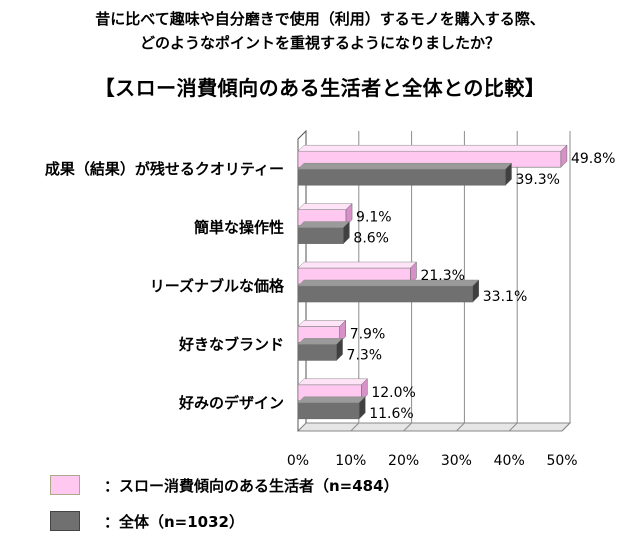 The image size is (640, 558). Describe the element at coordinates (593, 159) in the screenshot. I see `data-label-slow: 49.8%` at that location.